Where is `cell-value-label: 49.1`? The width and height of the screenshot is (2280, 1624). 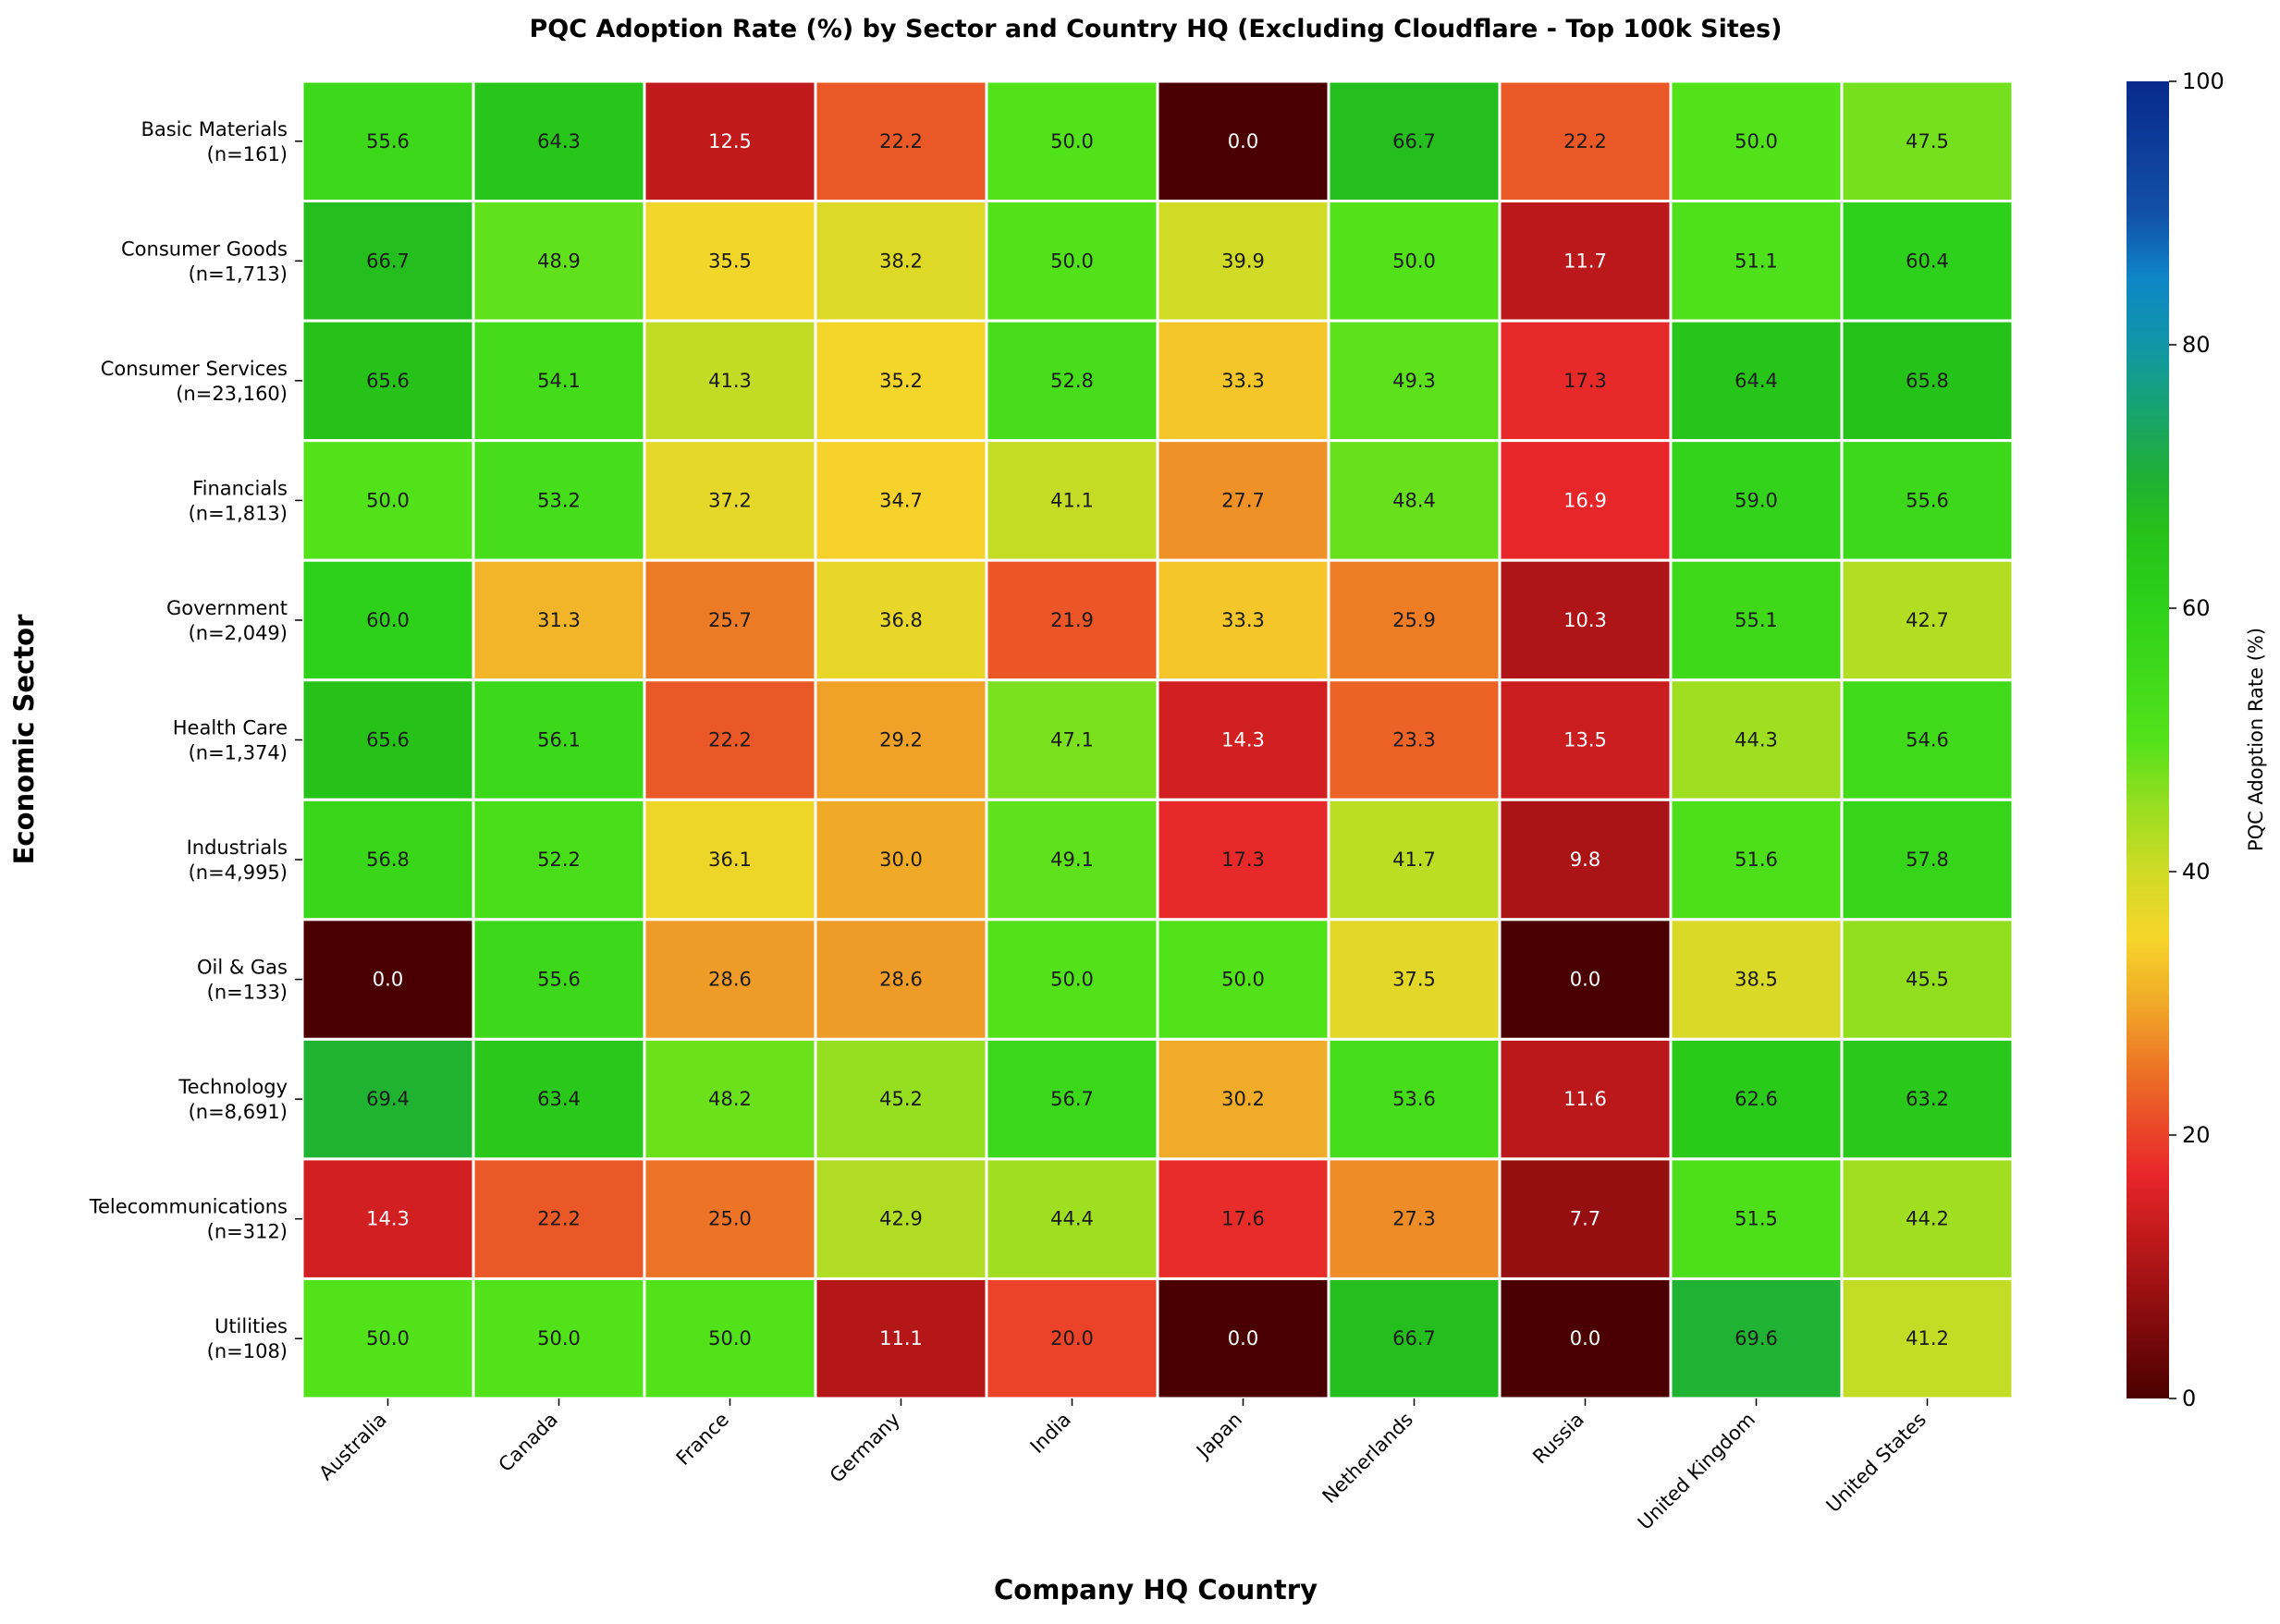
cell-value-label: 49.1 is located at coordinates (1072, 860).